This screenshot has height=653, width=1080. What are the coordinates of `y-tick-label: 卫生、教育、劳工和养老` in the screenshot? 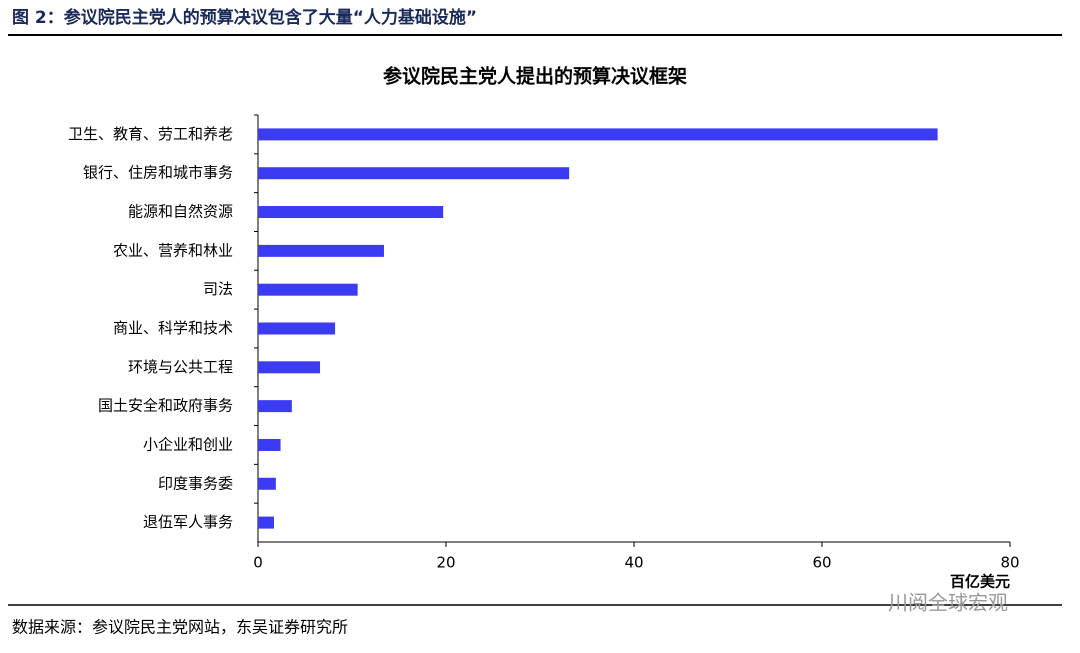 It's located at (150, 134).